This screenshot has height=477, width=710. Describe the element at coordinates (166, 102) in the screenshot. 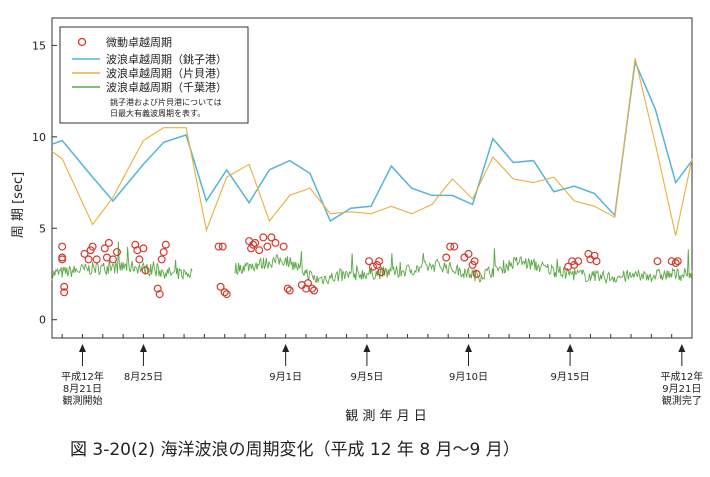

I see `legend-note-line1: 銚子港および片貝港については` at that location.